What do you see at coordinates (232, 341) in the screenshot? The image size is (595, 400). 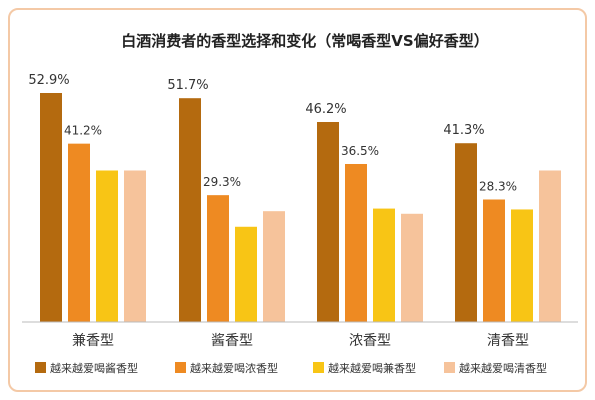 I see `category-label: 酱香型` at bounding box center [232, 341].